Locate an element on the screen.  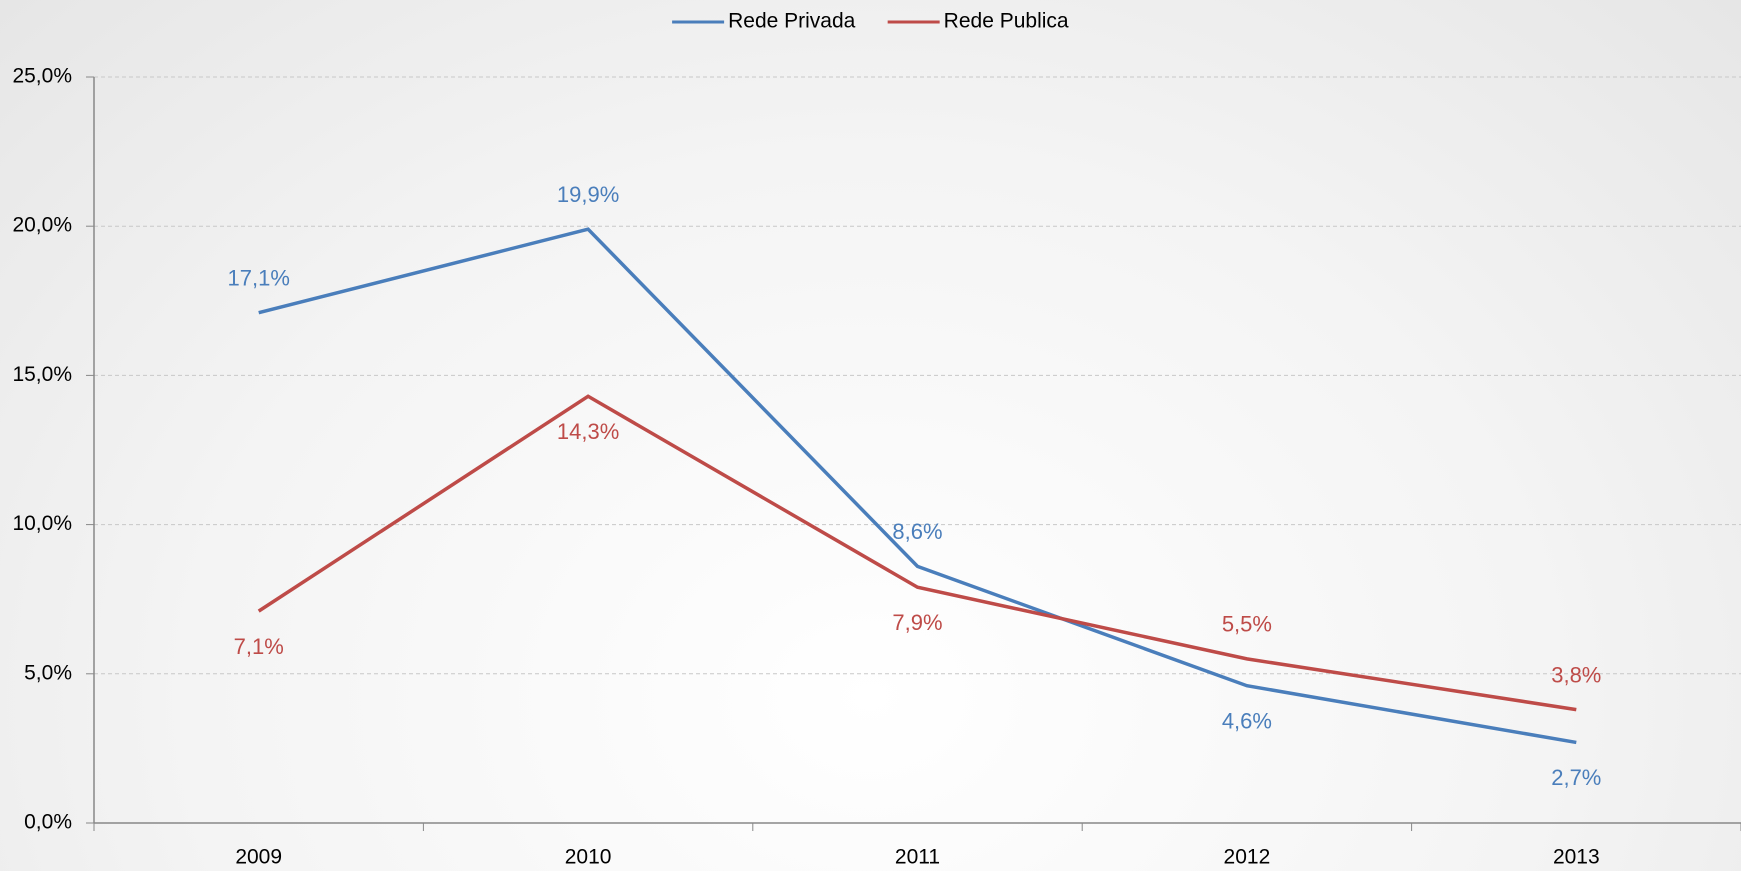
x-tick-label: 2010 is located at coordinates (588, 857).